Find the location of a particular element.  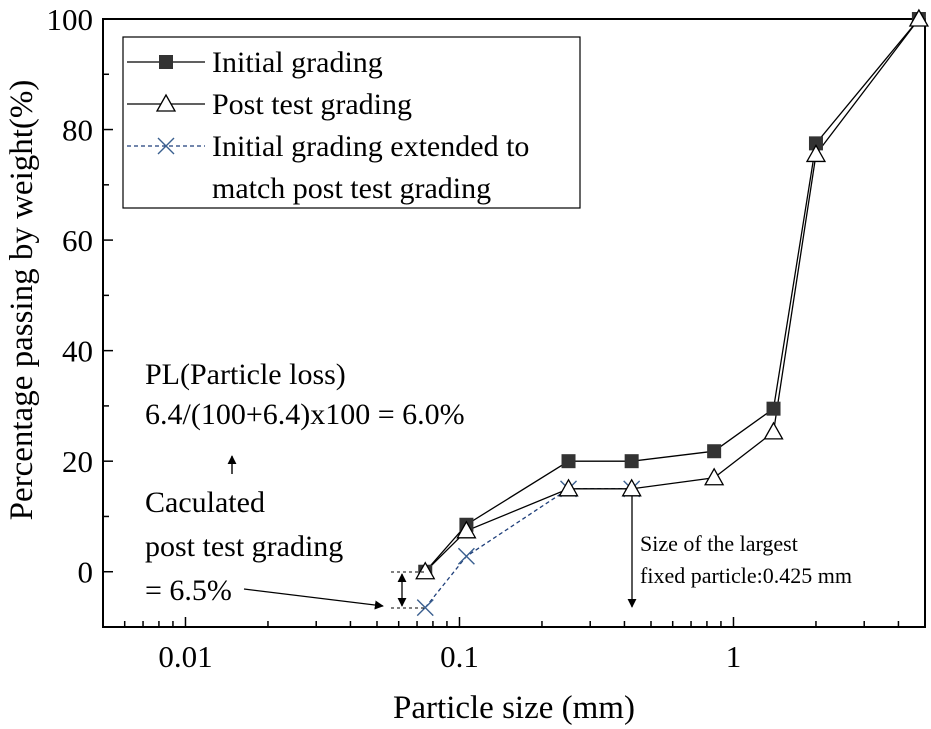

x-tick-label: 0.1 is located at coordinates (459, 656).